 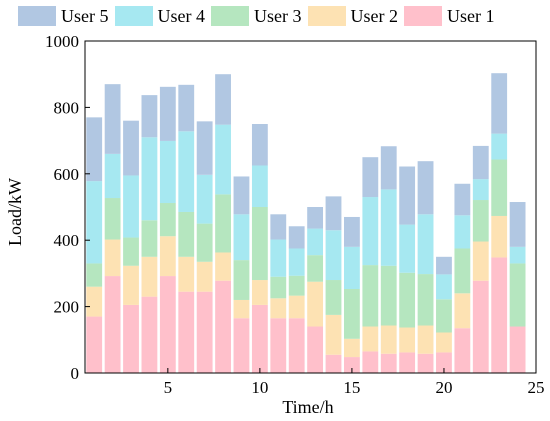 I want to click on bar-user-5-t17, so click(x=388, y=168).